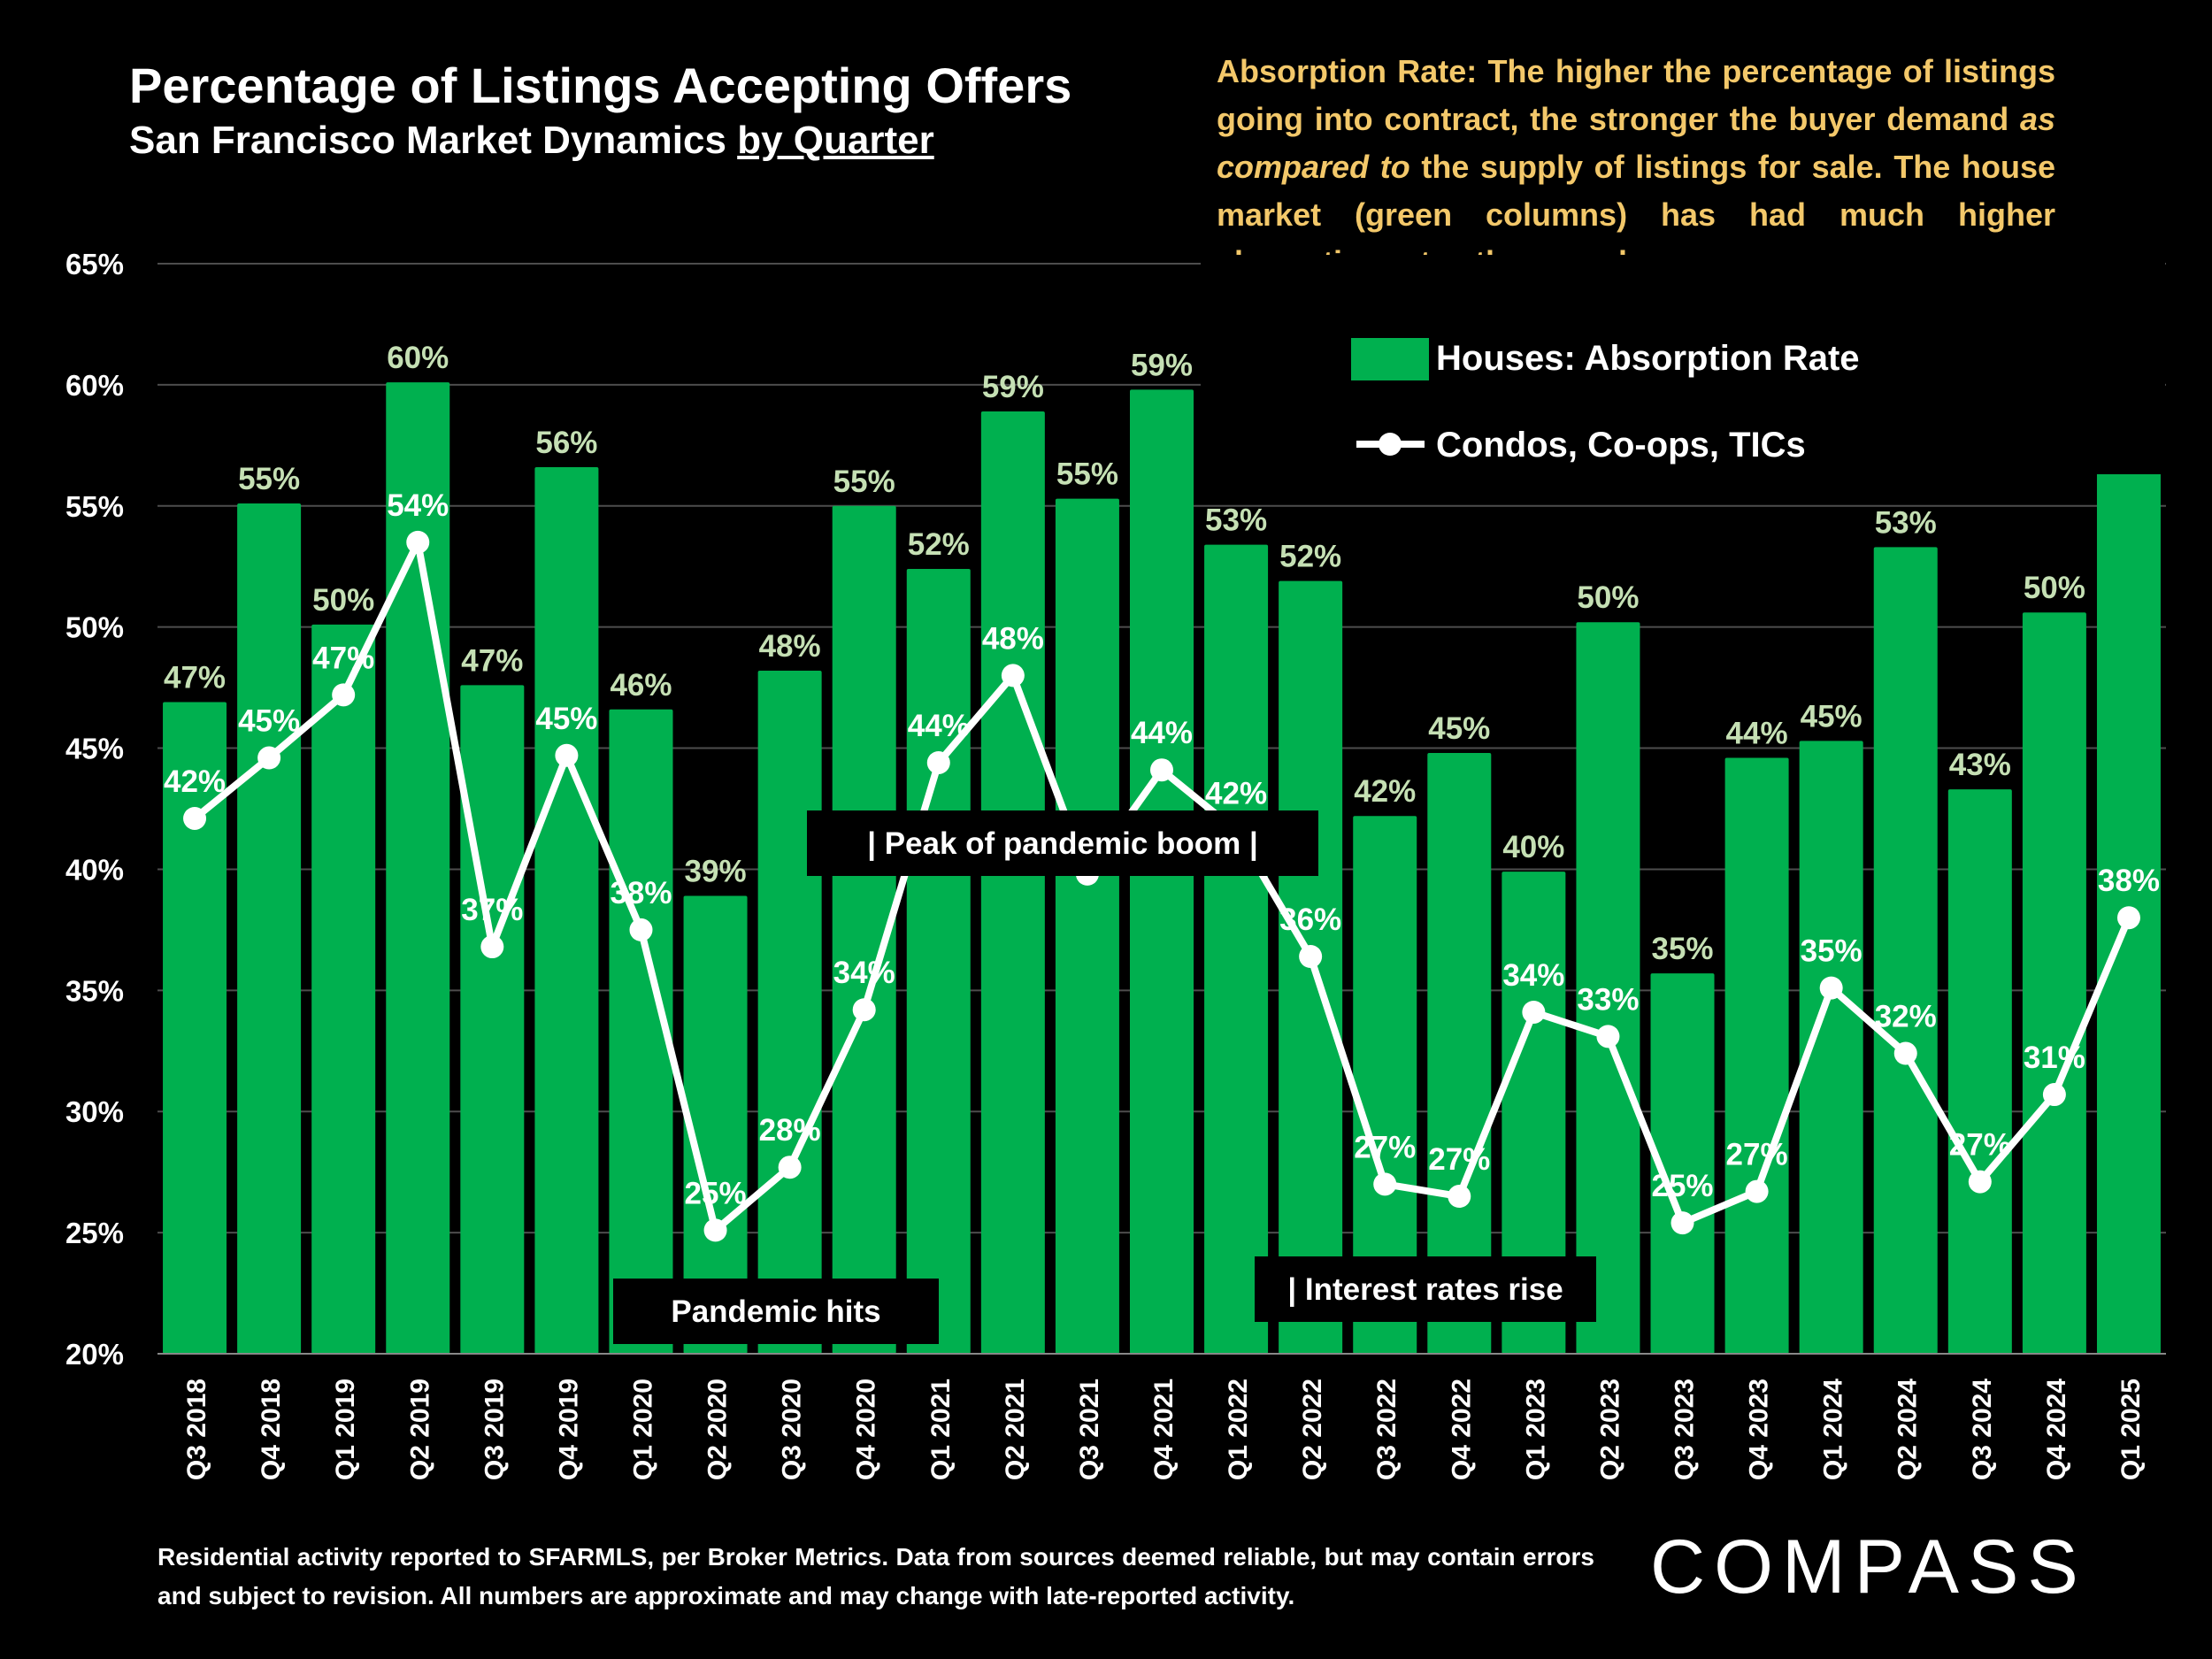  What do you see at coordinates (793, 1430) in the screenshot?
I see `x-tick-label: Q3 2020` at bounding box center [793, 1430].